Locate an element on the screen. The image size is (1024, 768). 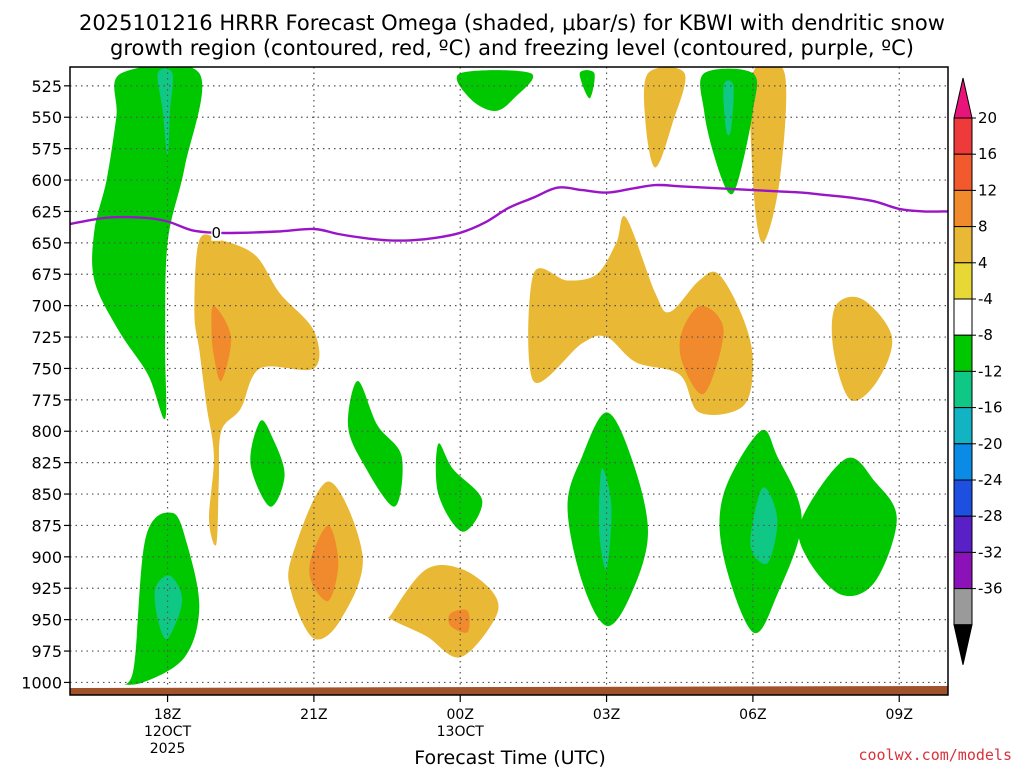
y-tick-label-925: 925 is located at coordinates (46, 588).